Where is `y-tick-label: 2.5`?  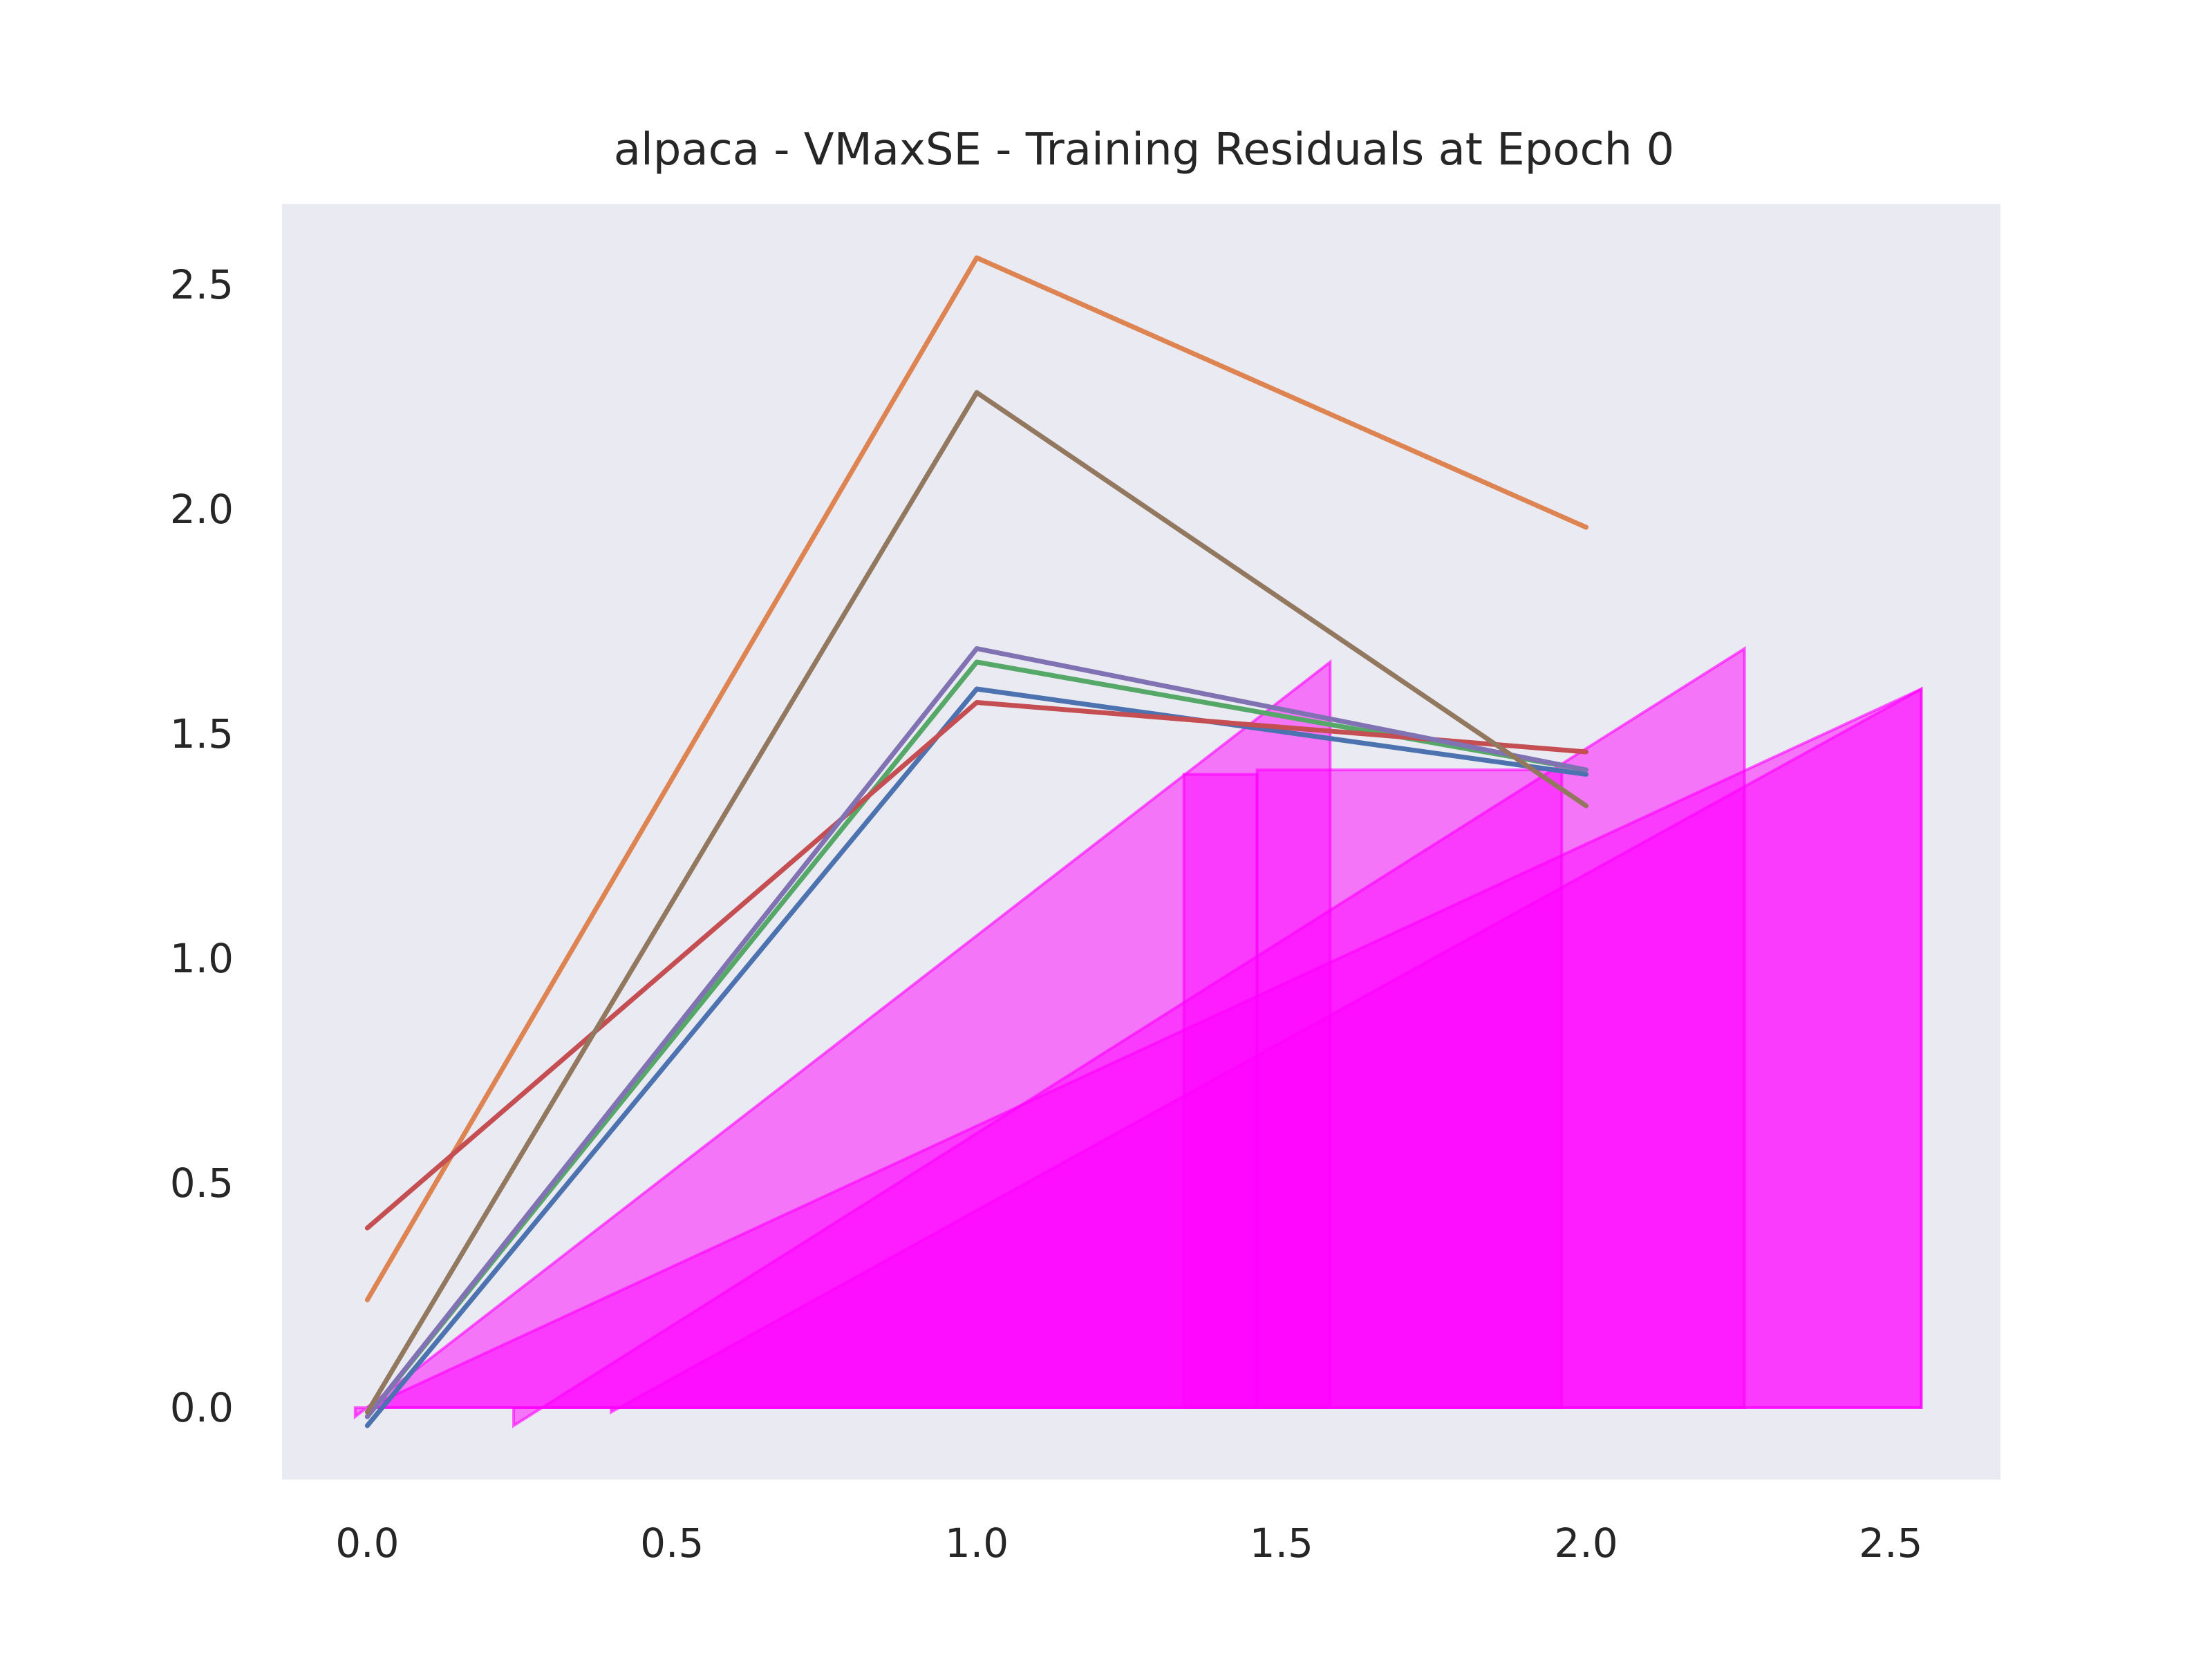
y-tick-label: 2.5 is located at coordinates (202, 284).